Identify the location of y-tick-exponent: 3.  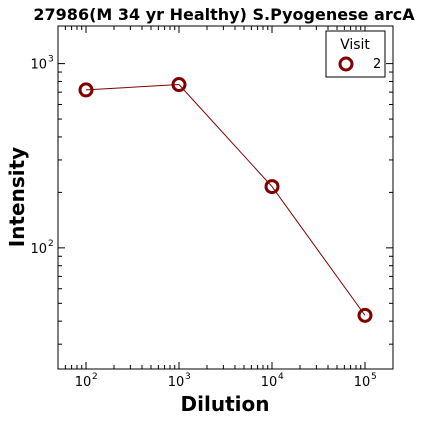
(51, 60).